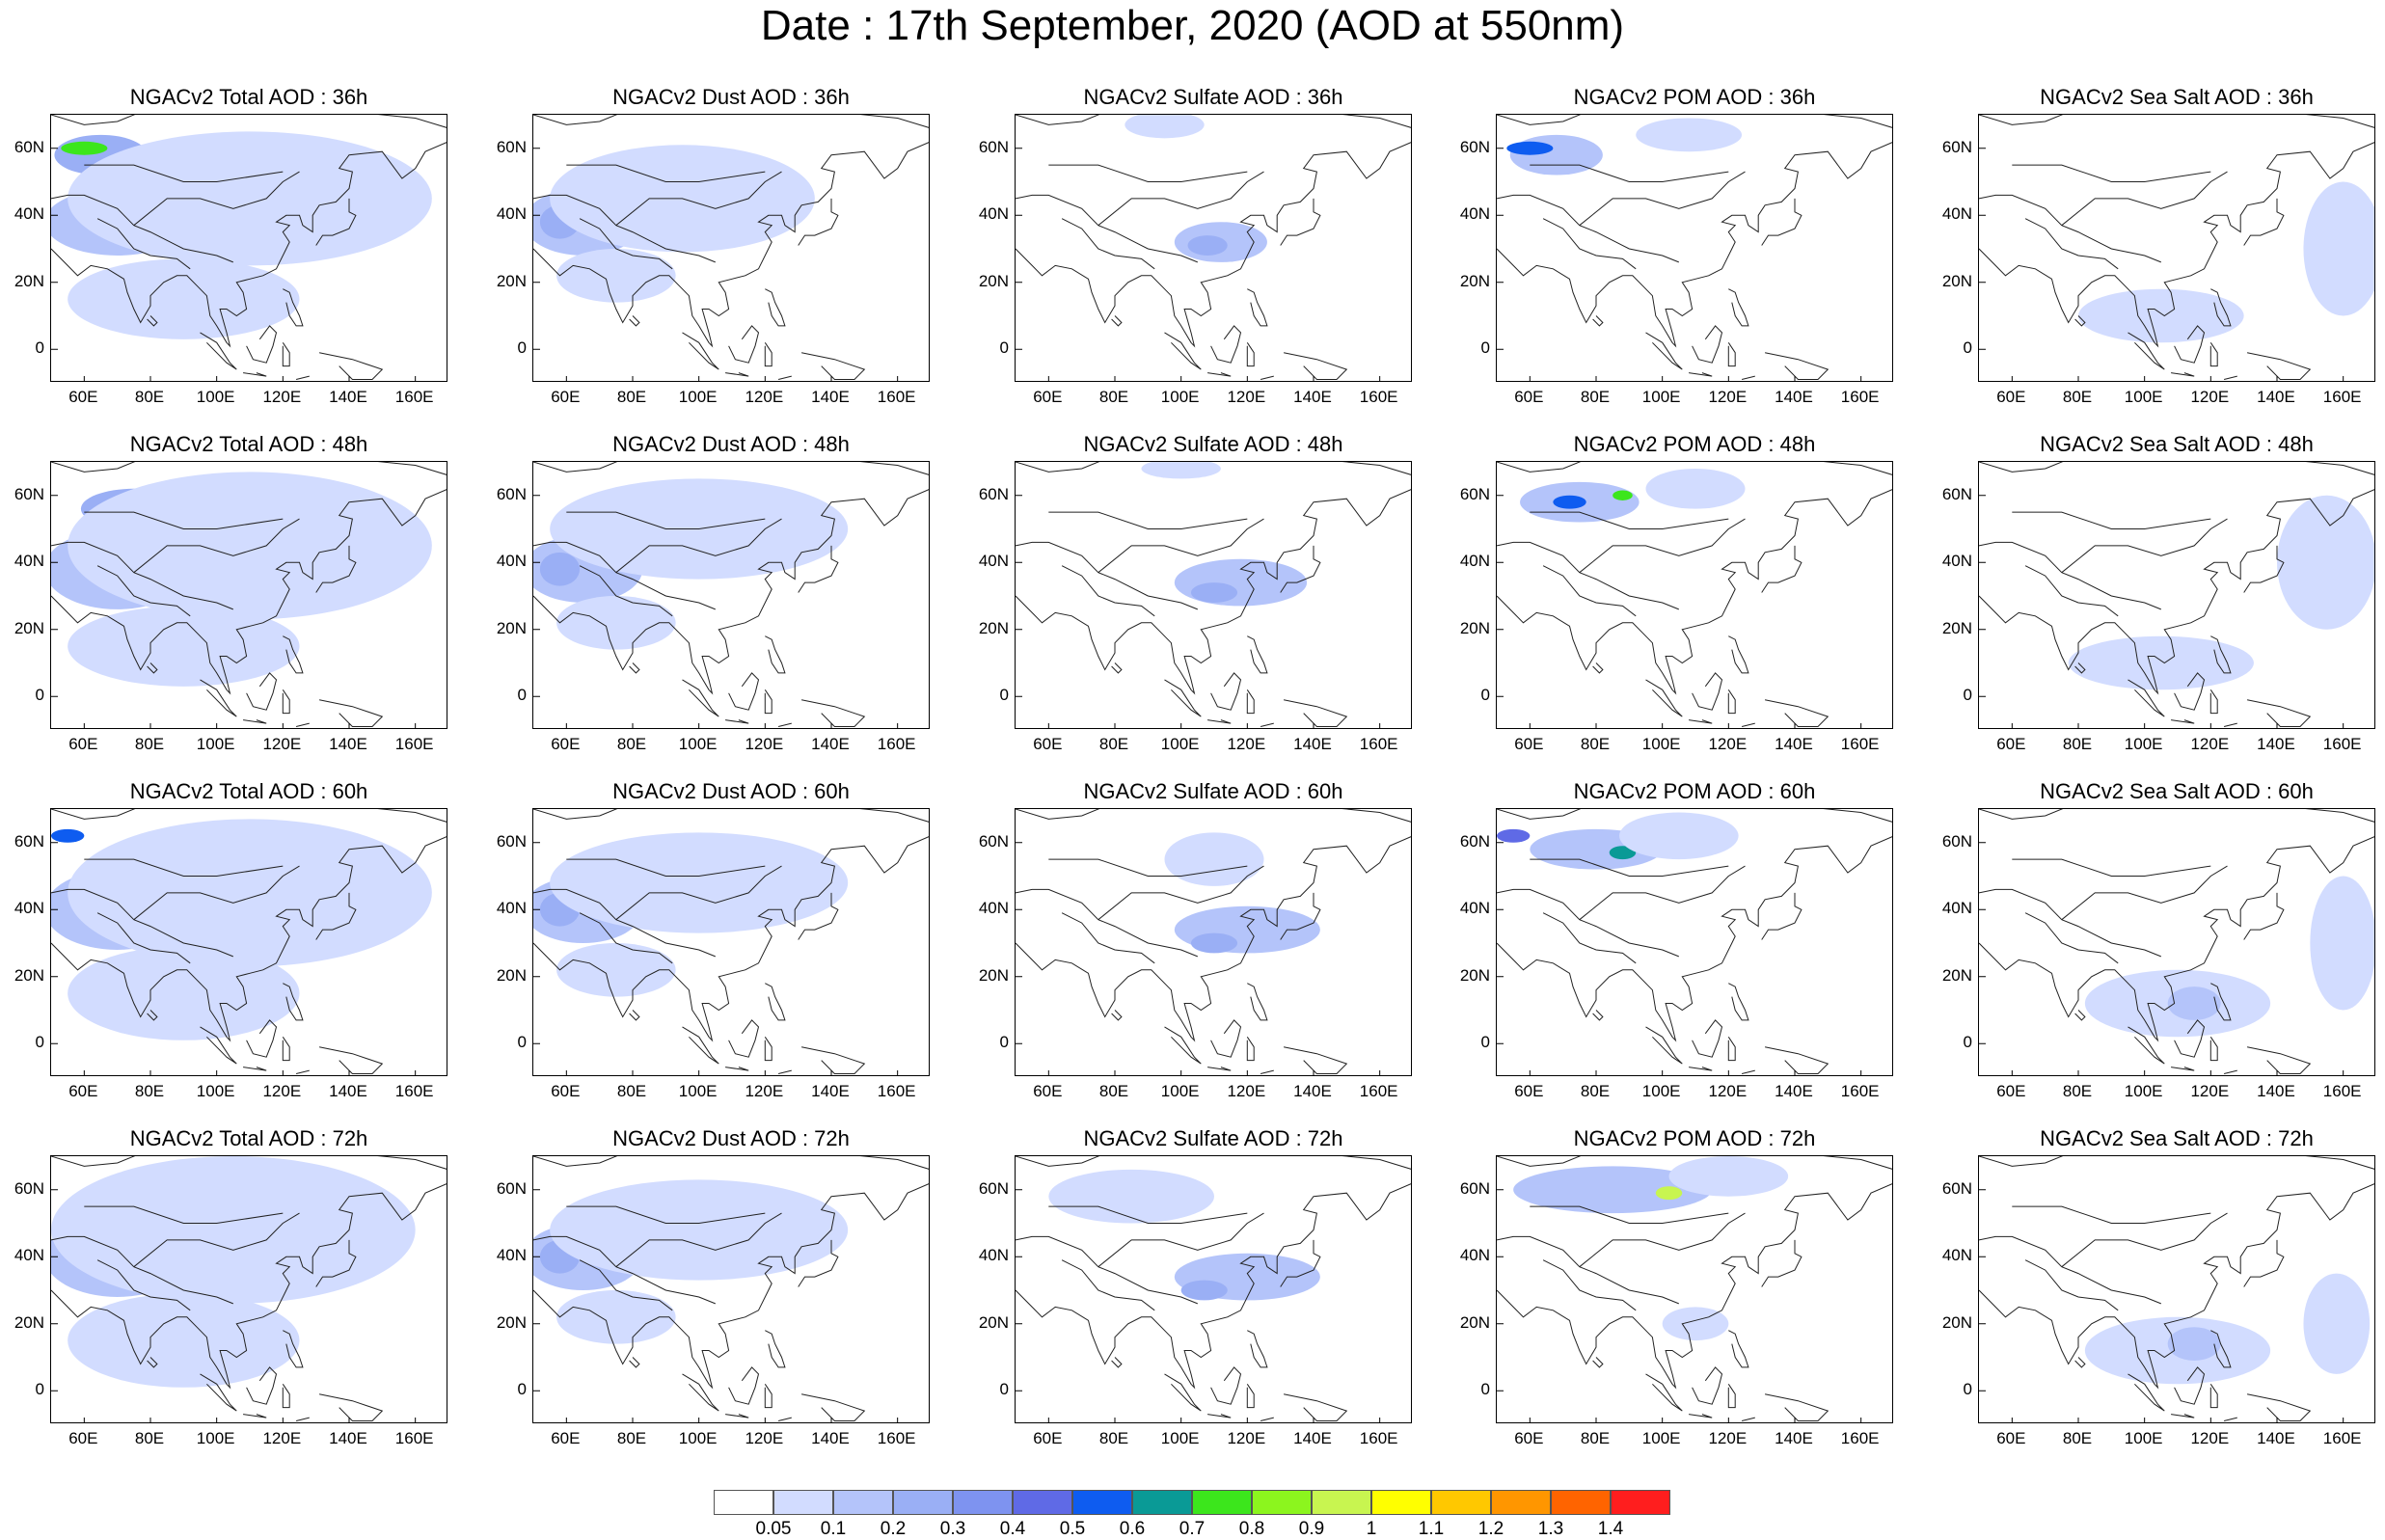 Image resolution: width=2385 pixels, height=1540 pixels. What do you see at coordinates (1213, 791) in the screenshot?
I see `panel-title-sulfate-row-3: NGACv2 Sulfate AOD : 60h` at bounding box center [1213, 791].